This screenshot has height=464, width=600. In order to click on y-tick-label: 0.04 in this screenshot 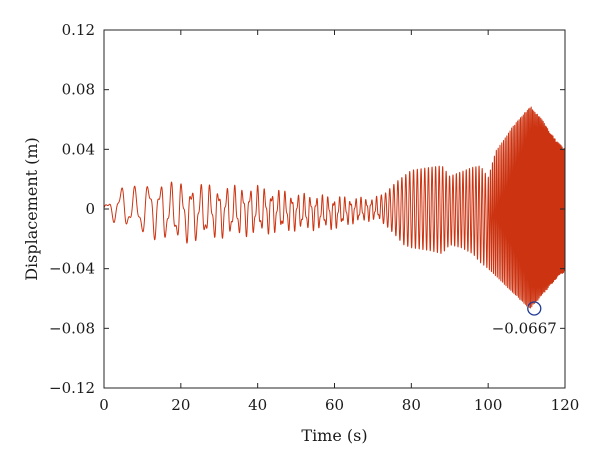, I will do `click(78, 149)`.